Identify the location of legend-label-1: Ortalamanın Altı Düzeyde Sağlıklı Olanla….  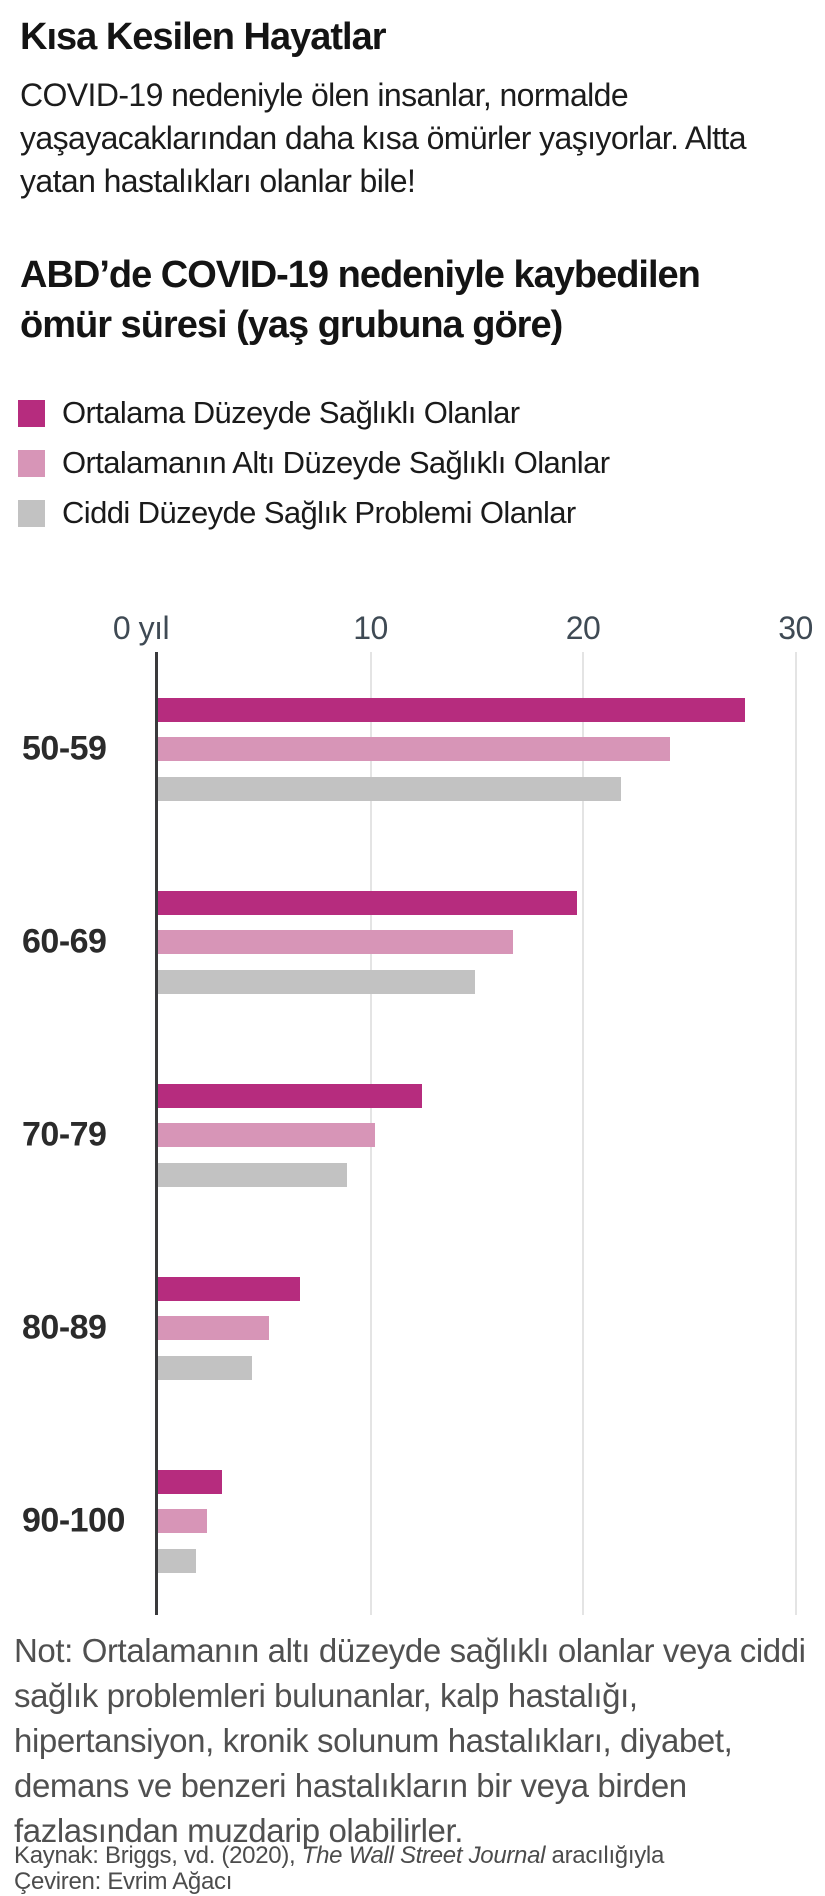
(336, 462).